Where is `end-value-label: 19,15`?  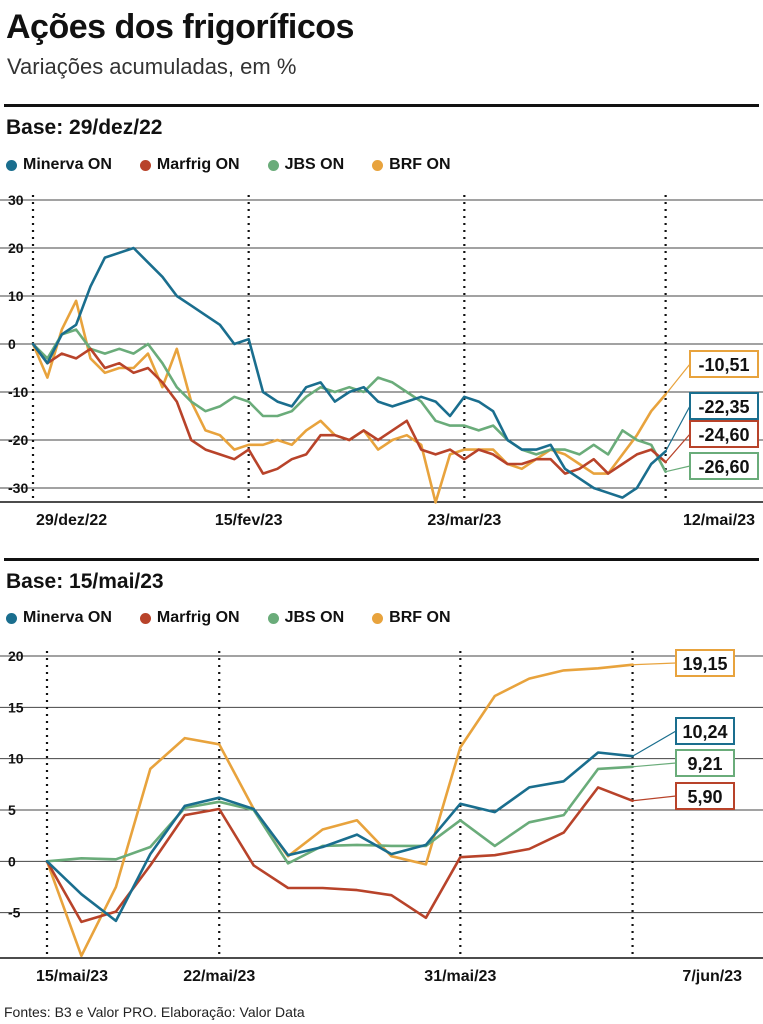 end-value-label: 19,15 is located at coordinates (683, 663).